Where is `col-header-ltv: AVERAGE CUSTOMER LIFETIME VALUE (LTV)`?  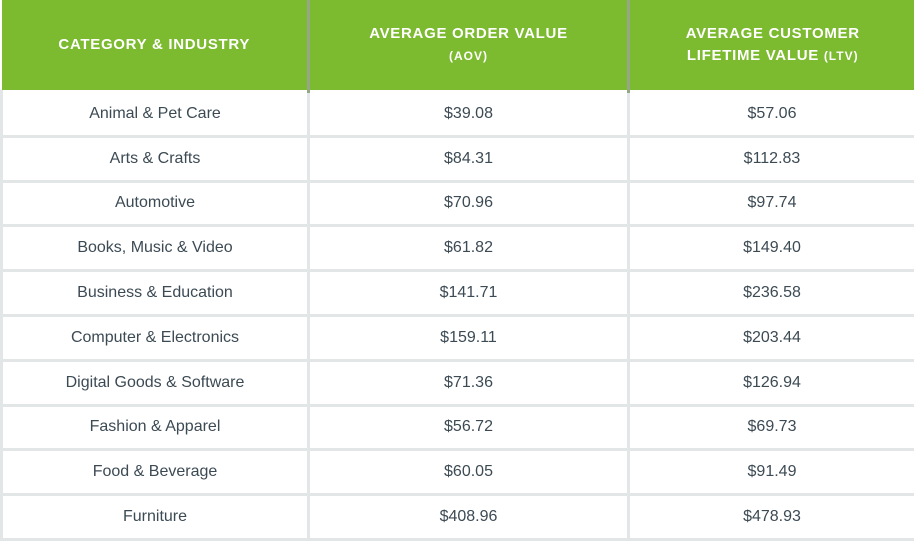
col-header-ltv: AVERAGE CUSTOMER LIFETIME VALUE (LTV) is located at coordinates (771, 46).